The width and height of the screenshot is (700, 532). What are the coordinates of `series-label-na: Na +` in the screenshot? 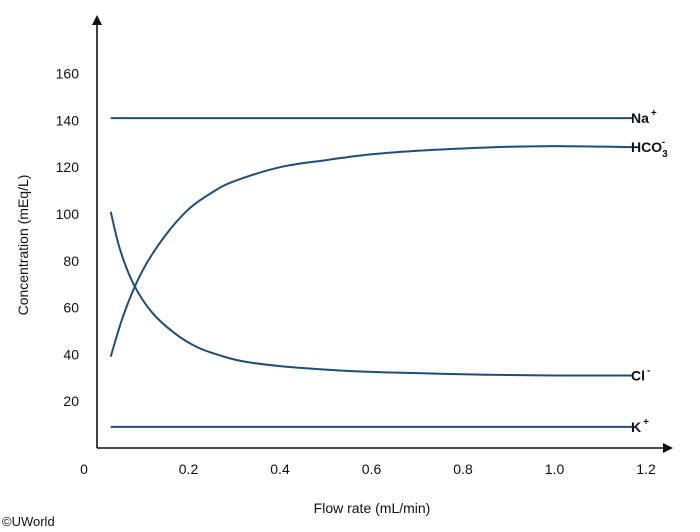 It's located at (644, 117).